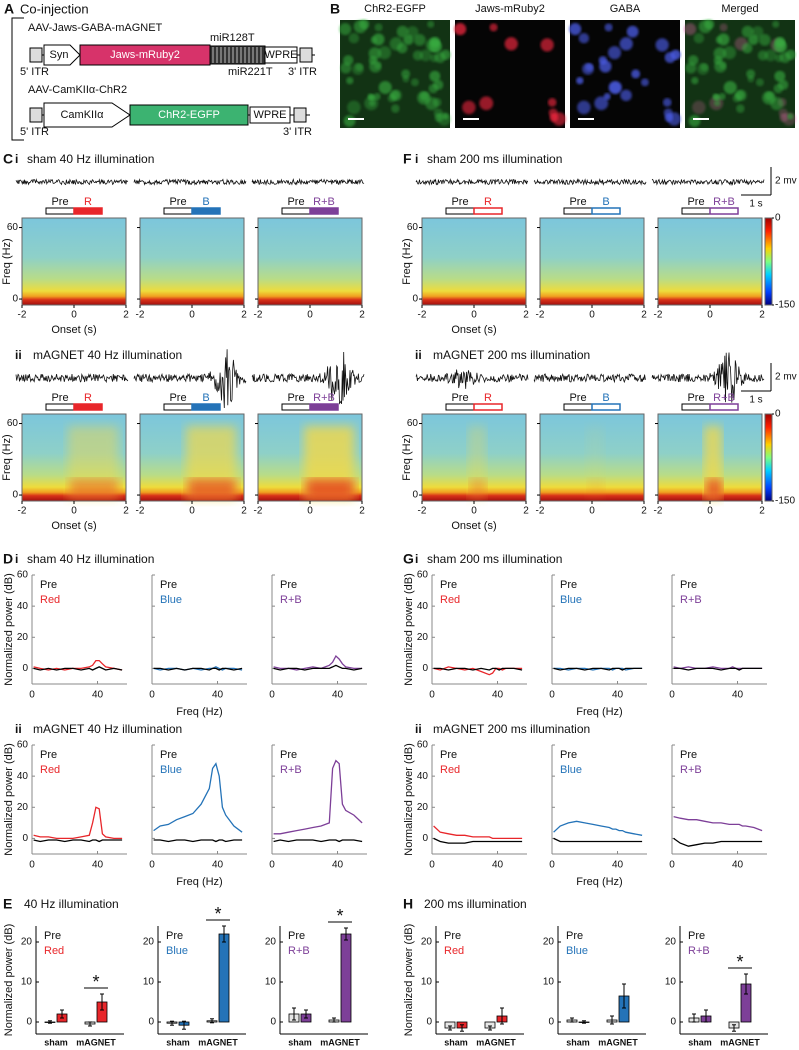 This screenshot has height=1050, width=799. What do you see at coordinates (78, 823) in the screenshot?
I see `power-line` at bounding box center [78, 823].